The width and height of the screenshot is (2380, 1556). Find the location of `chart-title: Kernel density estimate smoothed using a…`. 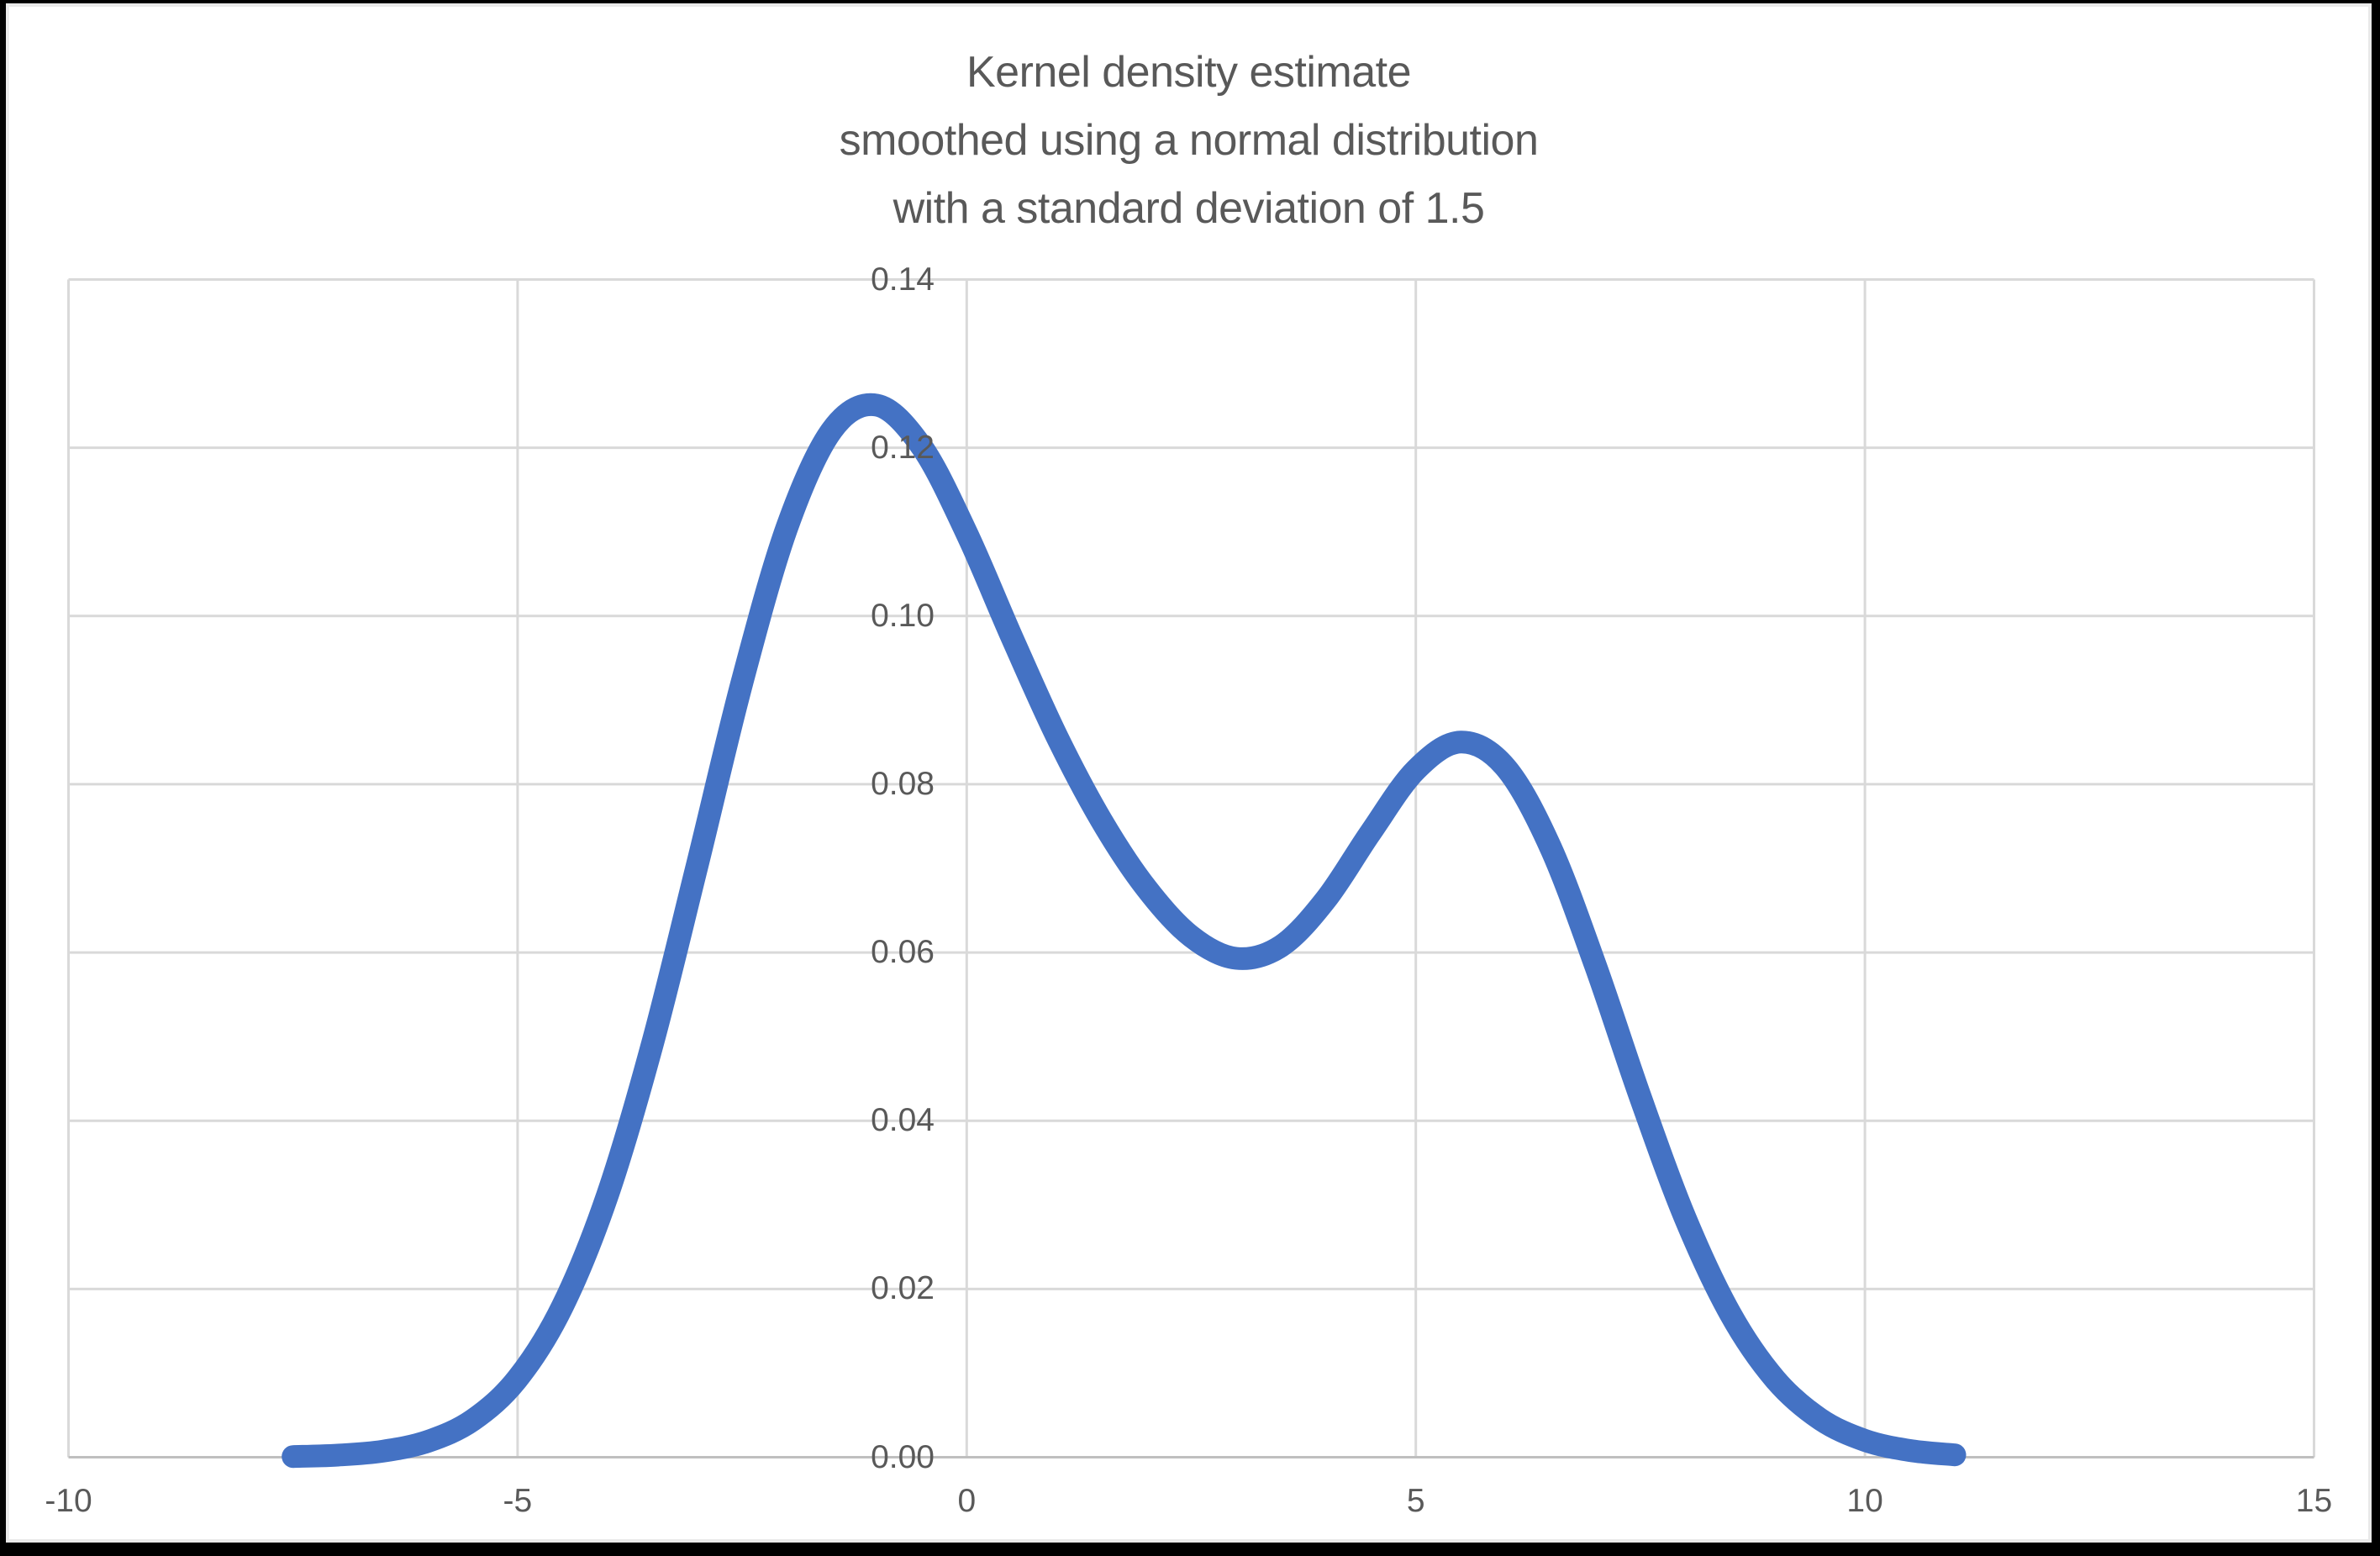

chart-title: Kernel density estimate smoothed using a… is located at coordinates (1189, 141).